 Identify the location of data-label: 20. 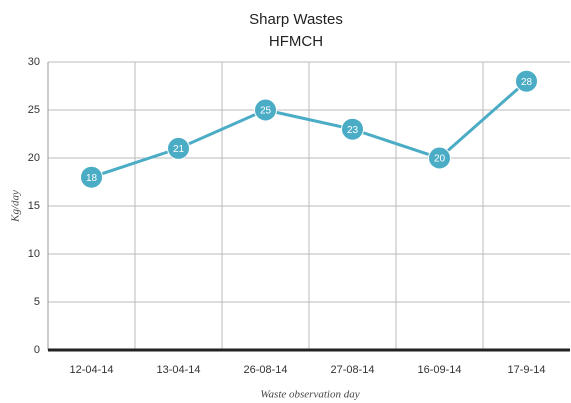
(440, 159).